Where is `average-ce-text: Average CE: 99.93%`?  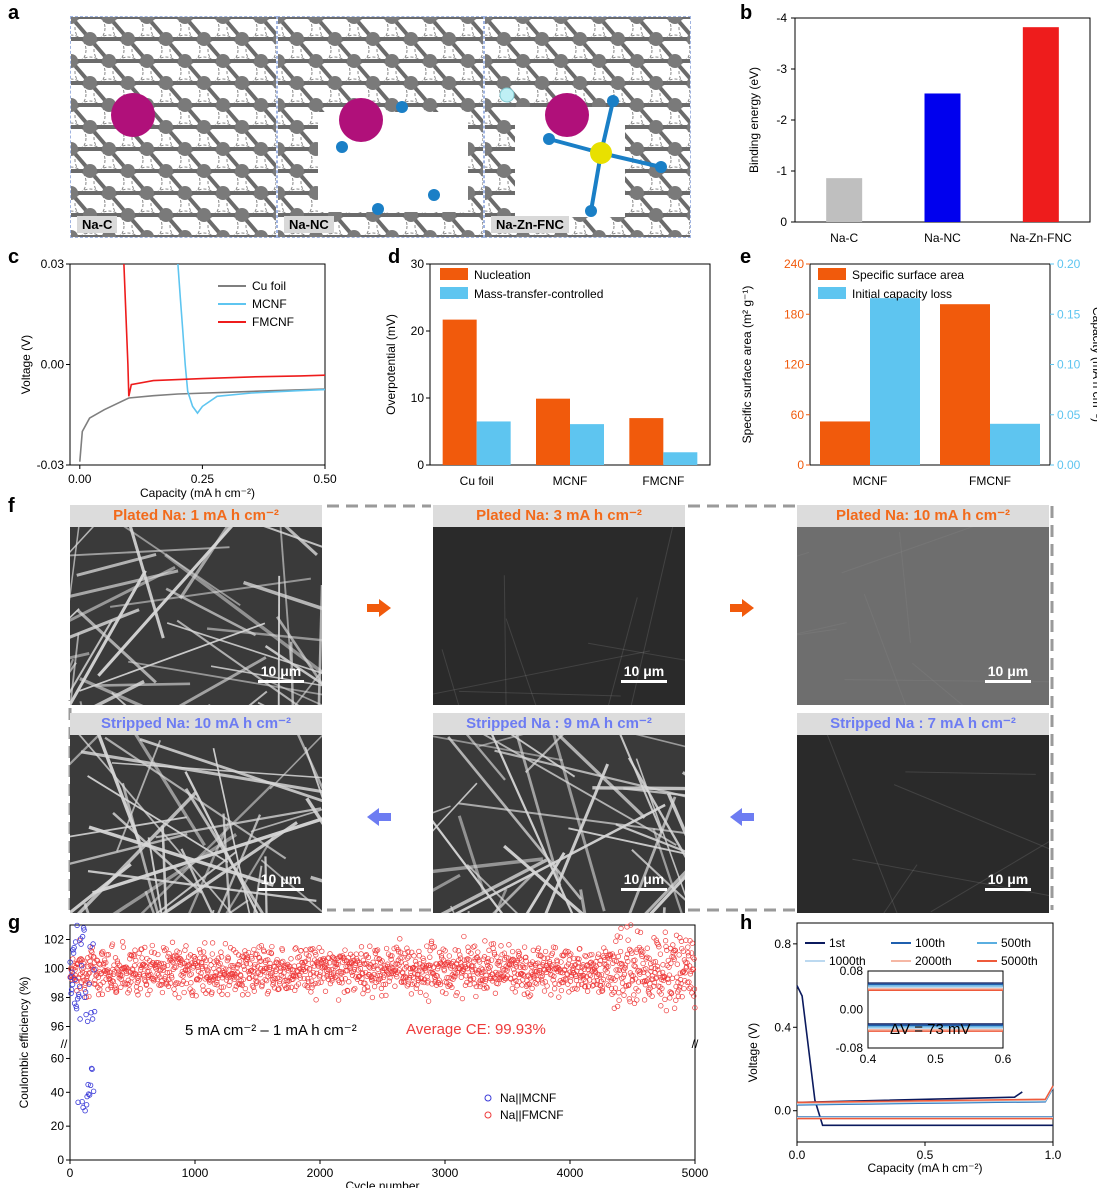
average-ce-text: Average CE: 99.93% is located at coordinates (476, 1029).